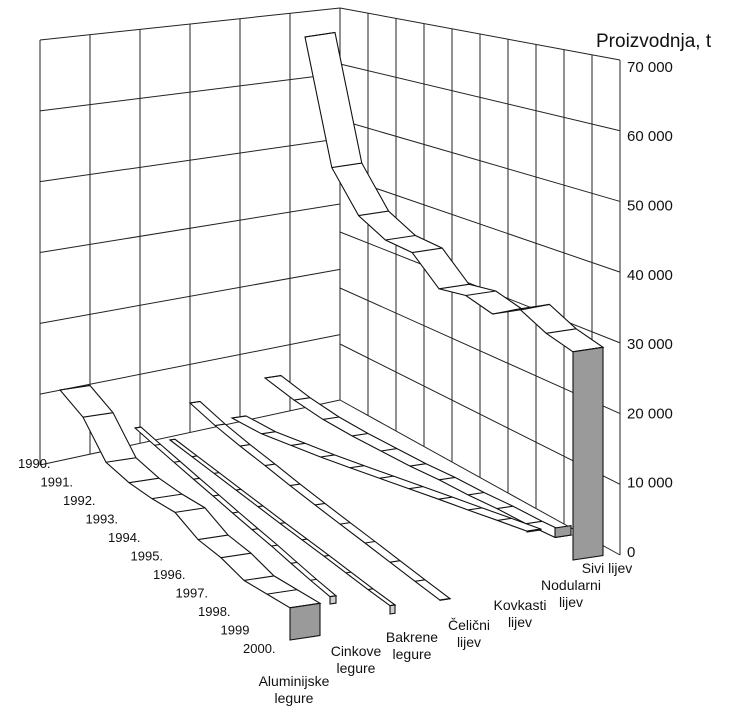 Image resolution: width=732 pixels, height=713 pixels. I want to click on category-label: Čelični, so click(469, 625).